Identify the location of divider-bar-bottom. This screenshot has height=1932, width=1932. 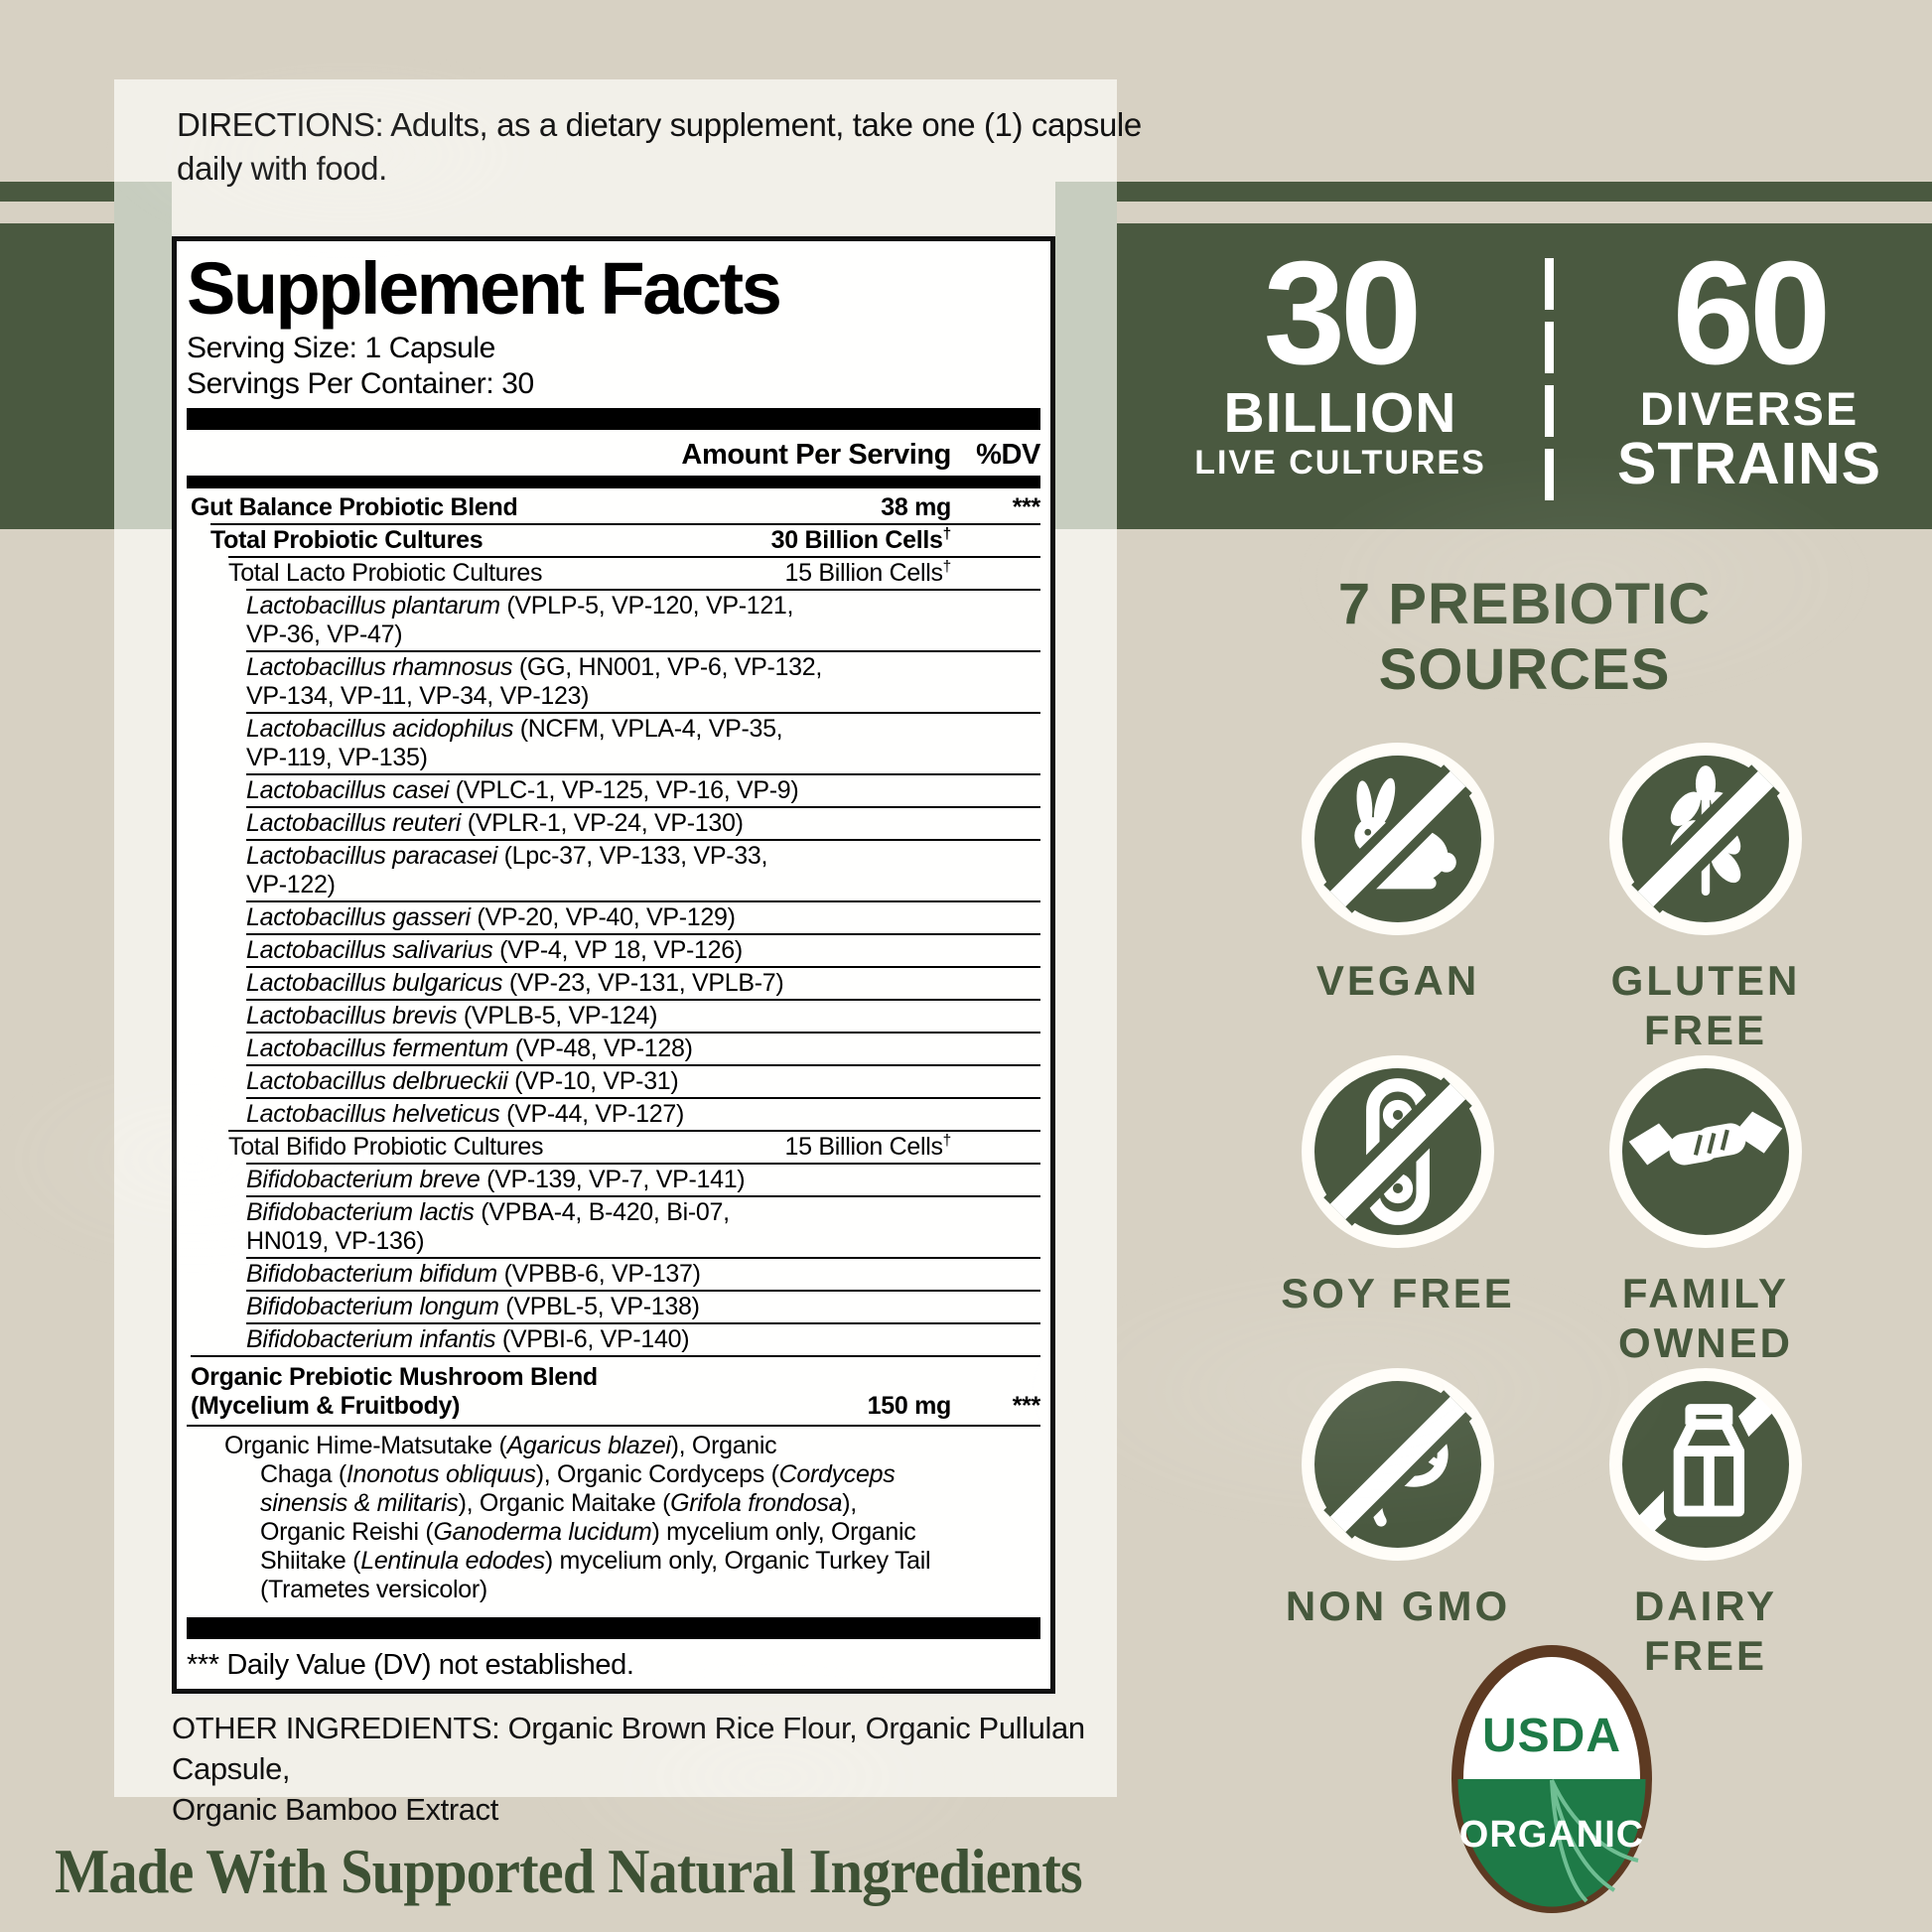
(614, 1628).